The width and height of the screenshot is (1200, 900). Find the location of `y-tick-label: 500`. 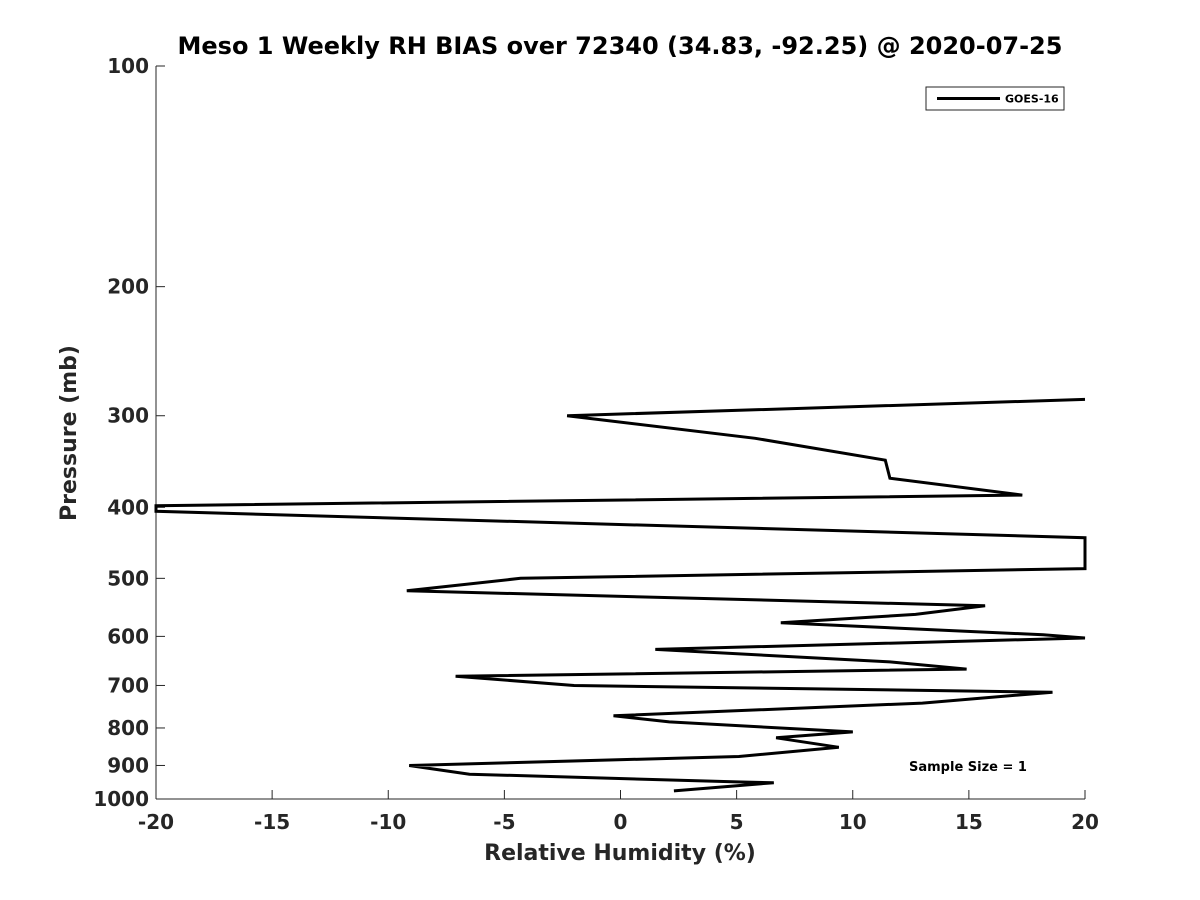

y-tick-label: 500 is located at coordinates (128, 578).